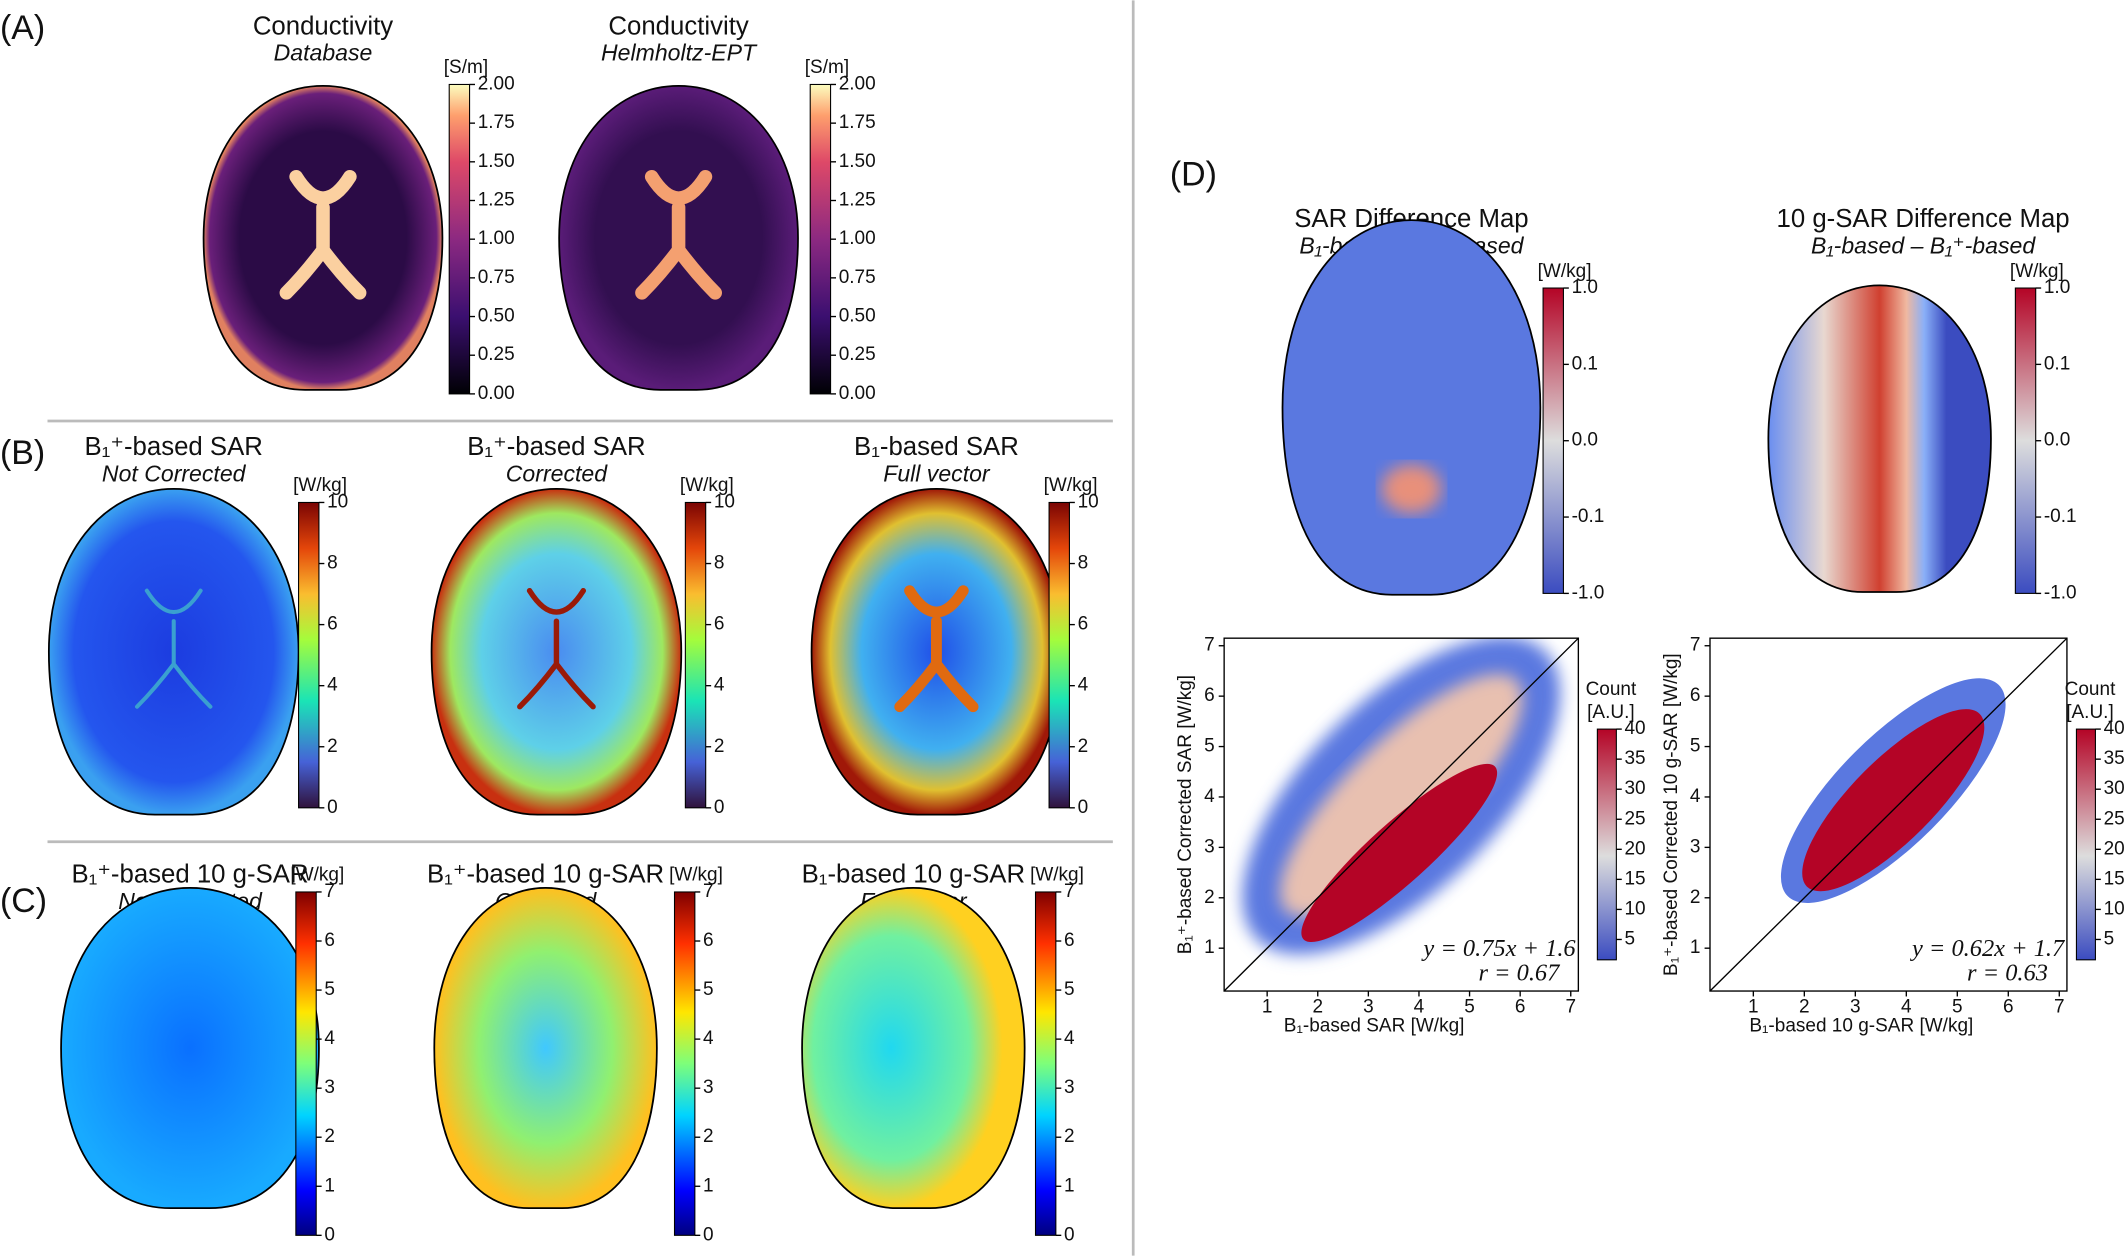 The height and width of the screenshot is (1256, 2128). I want to click on x-tick-label: 1, so click(1267, 1006).